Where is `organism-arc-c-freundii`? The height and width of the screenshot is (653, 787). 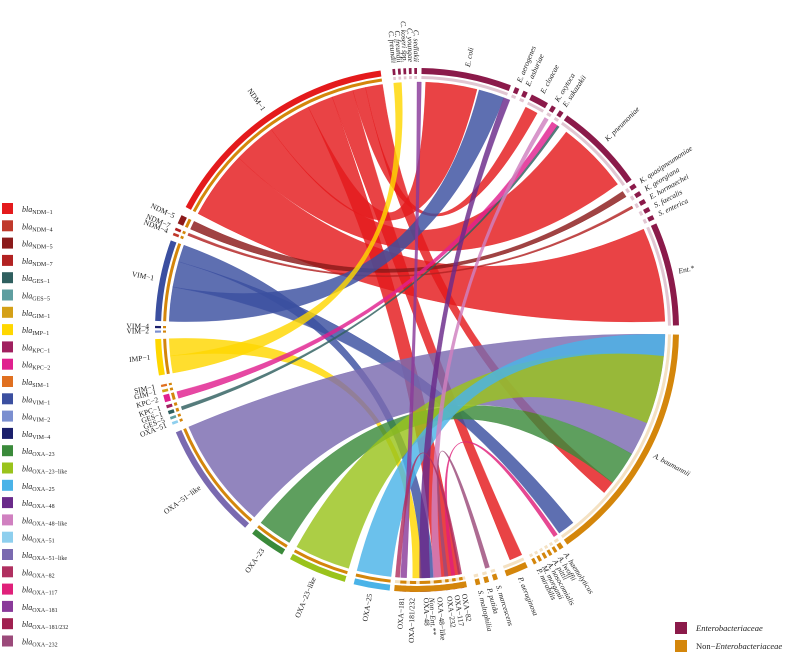 organism-arc-c-freundii is located at coordinates (399, 71).